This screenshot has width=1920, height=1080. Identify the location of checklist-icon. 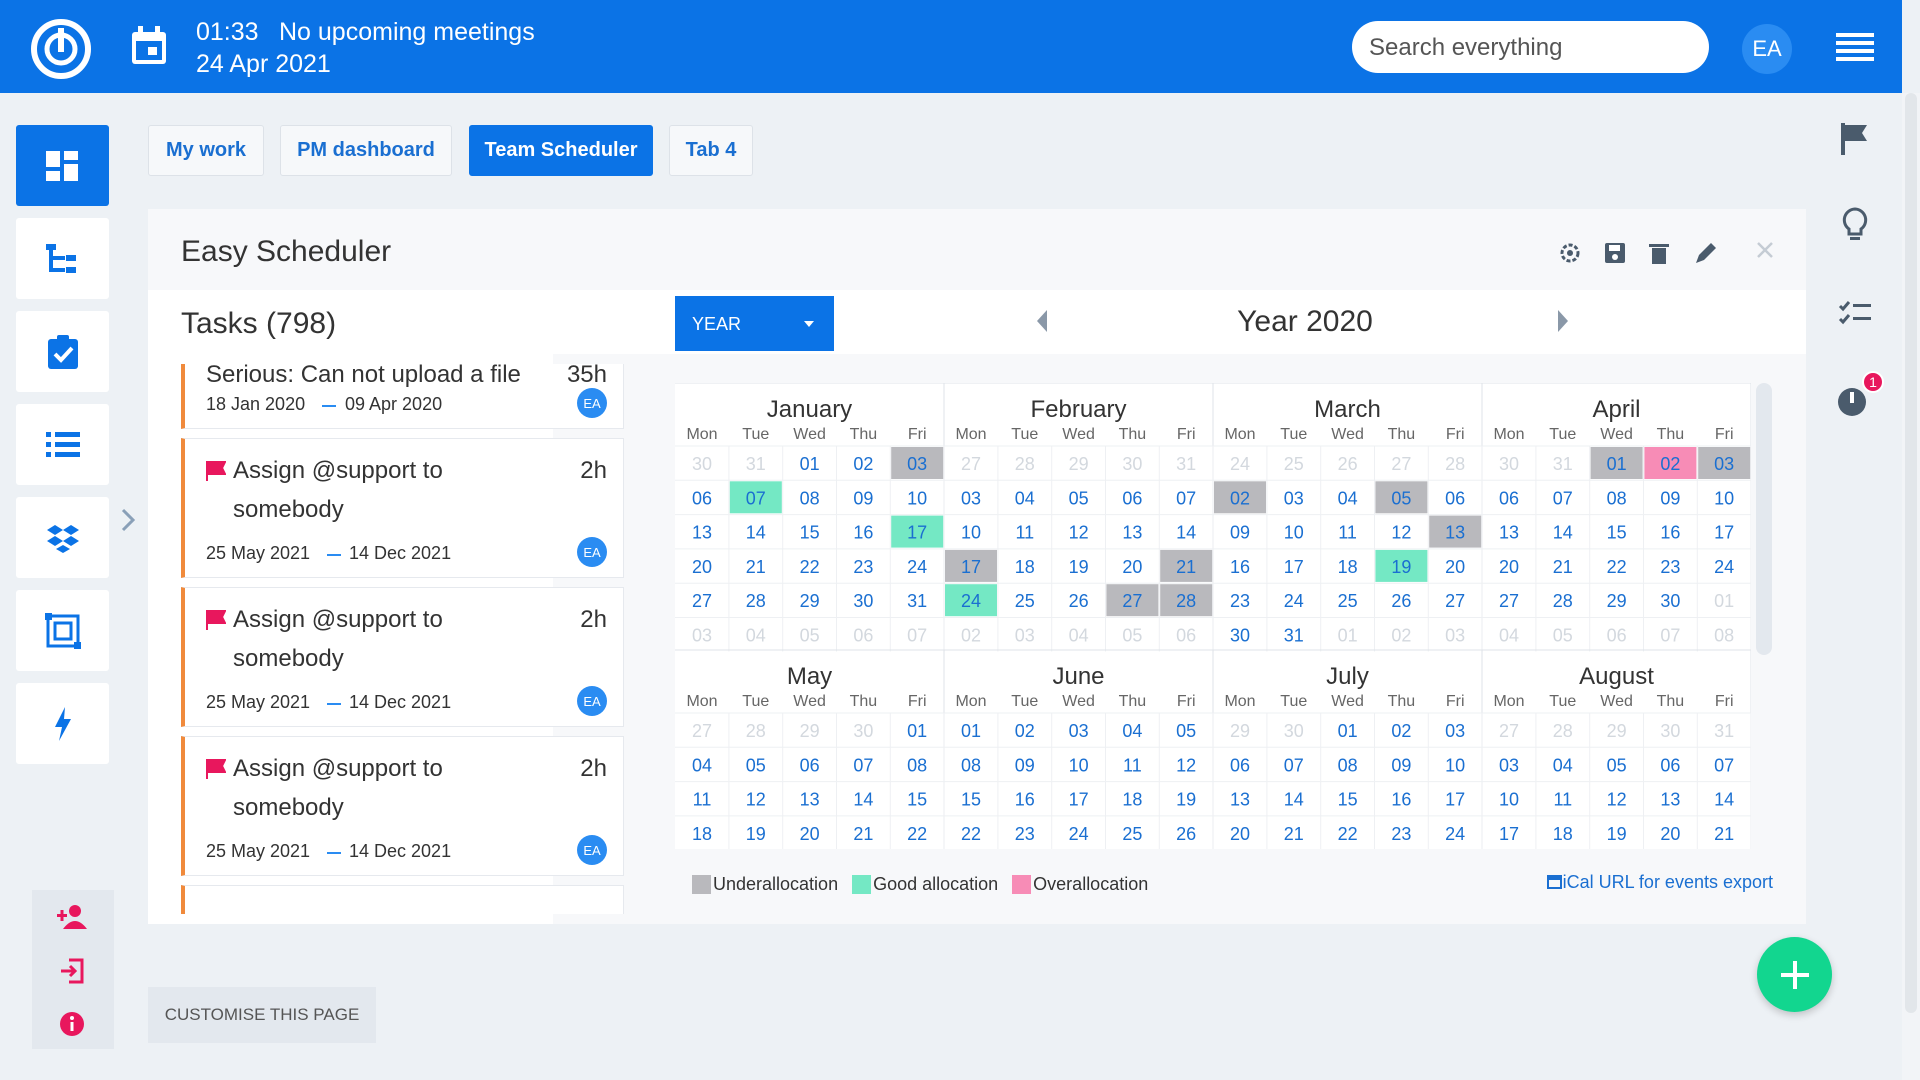
(1855, 313).